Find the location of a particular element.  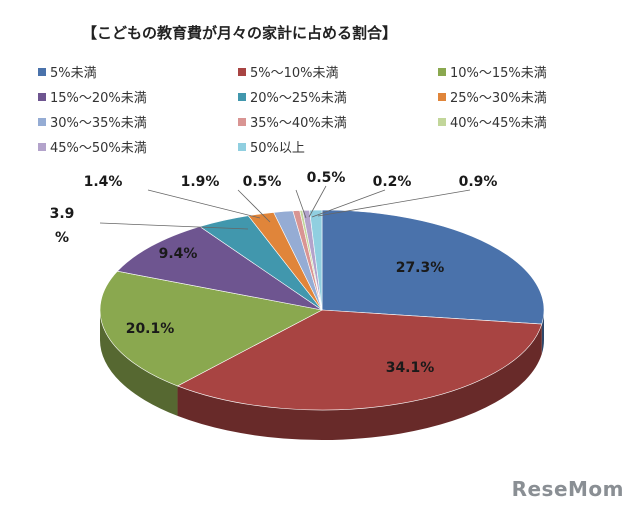

data-label: 1.9% is located at coordinates (200, 182).